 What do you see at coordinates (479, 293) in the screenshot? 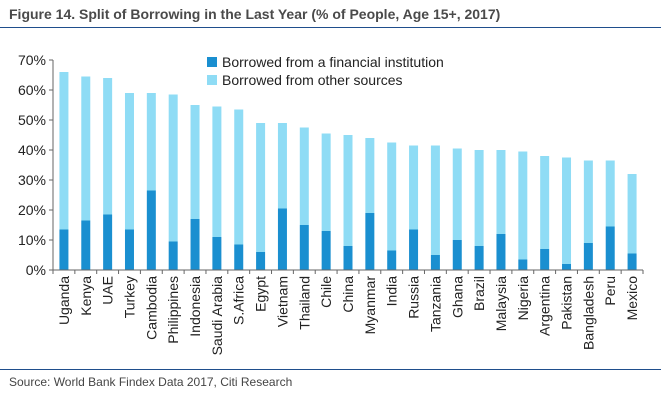
I see `x-tick-label: Brazil` at bounding box center [479, 293].